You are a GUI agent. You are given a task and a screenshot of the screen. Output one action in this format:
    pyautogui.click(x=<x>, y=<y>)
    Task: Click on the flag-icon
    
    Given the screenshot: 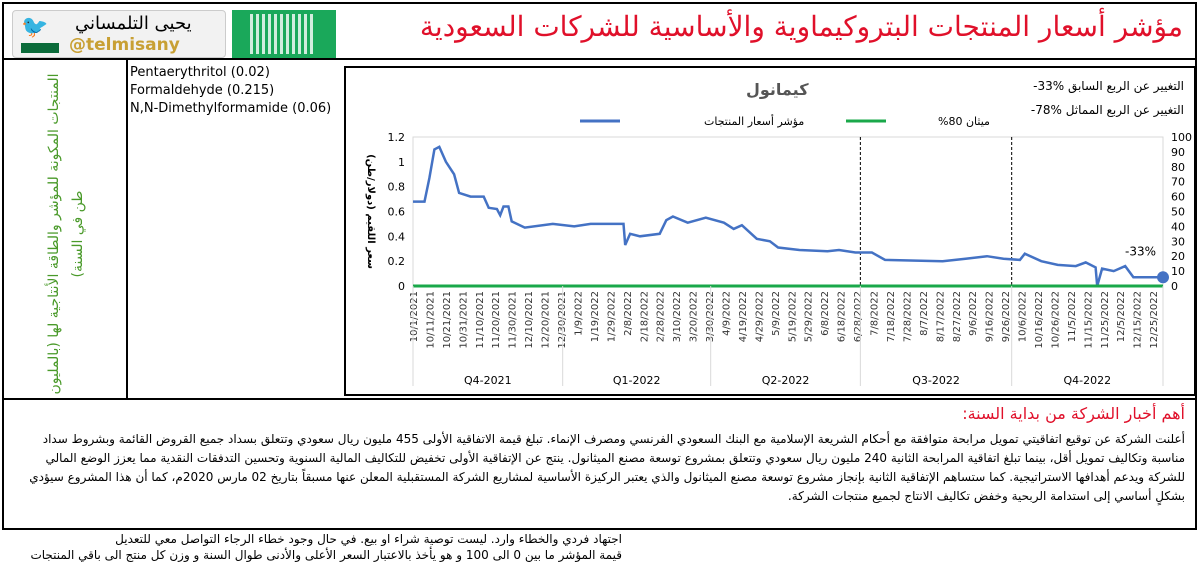 What is the action you would take?
    pyautogui.click(x=40, y=48)
    